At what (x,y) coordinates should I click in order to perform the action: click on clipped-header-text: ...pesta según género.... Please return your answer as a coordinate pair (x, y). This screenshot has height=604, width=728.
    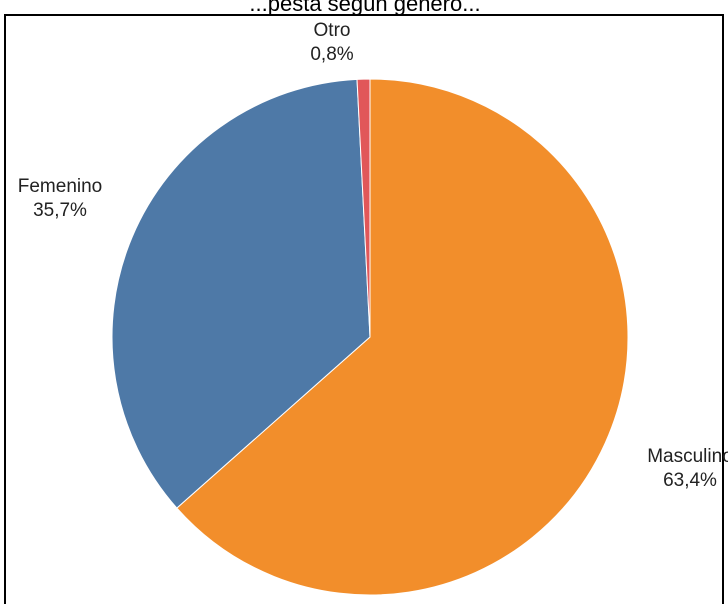
    Looking at the image, I should click on (365, 7).